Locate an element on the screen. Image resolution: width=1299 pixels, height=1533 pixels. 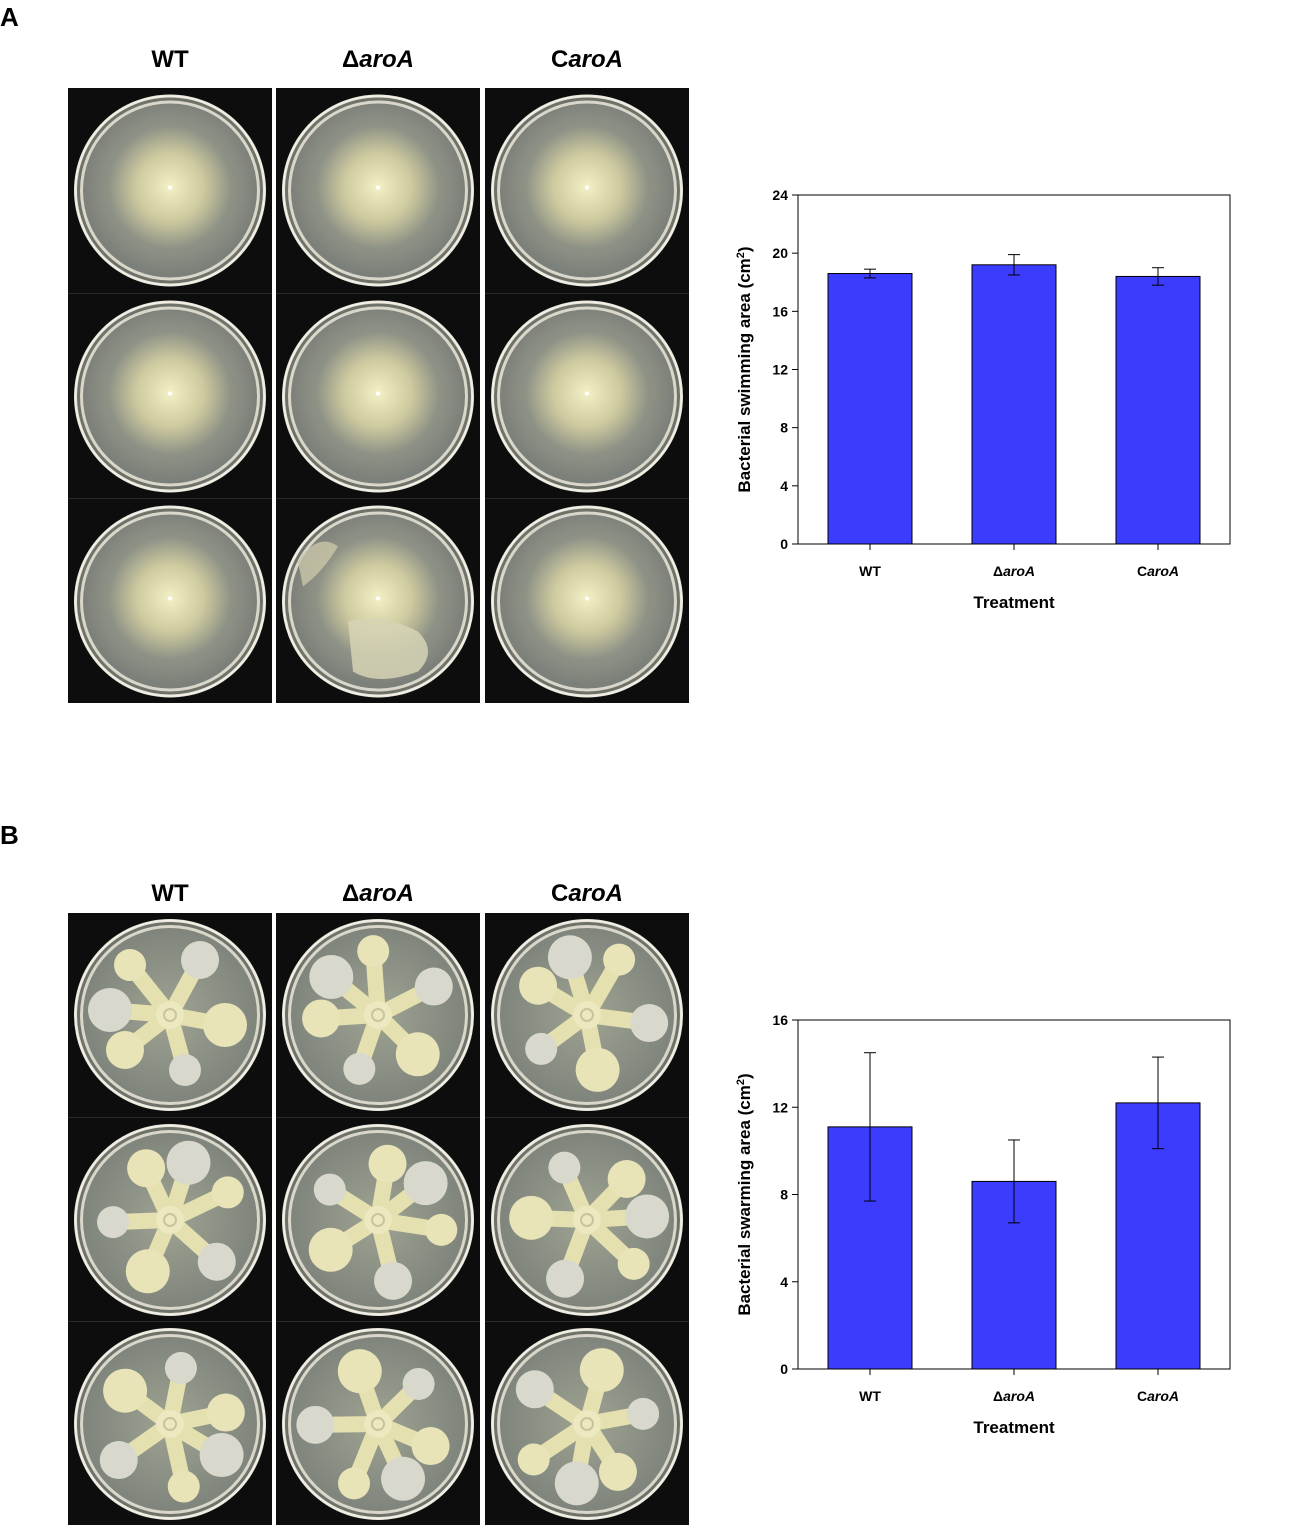
column-label-wt-b: WT is located at coordinates (170, 893).